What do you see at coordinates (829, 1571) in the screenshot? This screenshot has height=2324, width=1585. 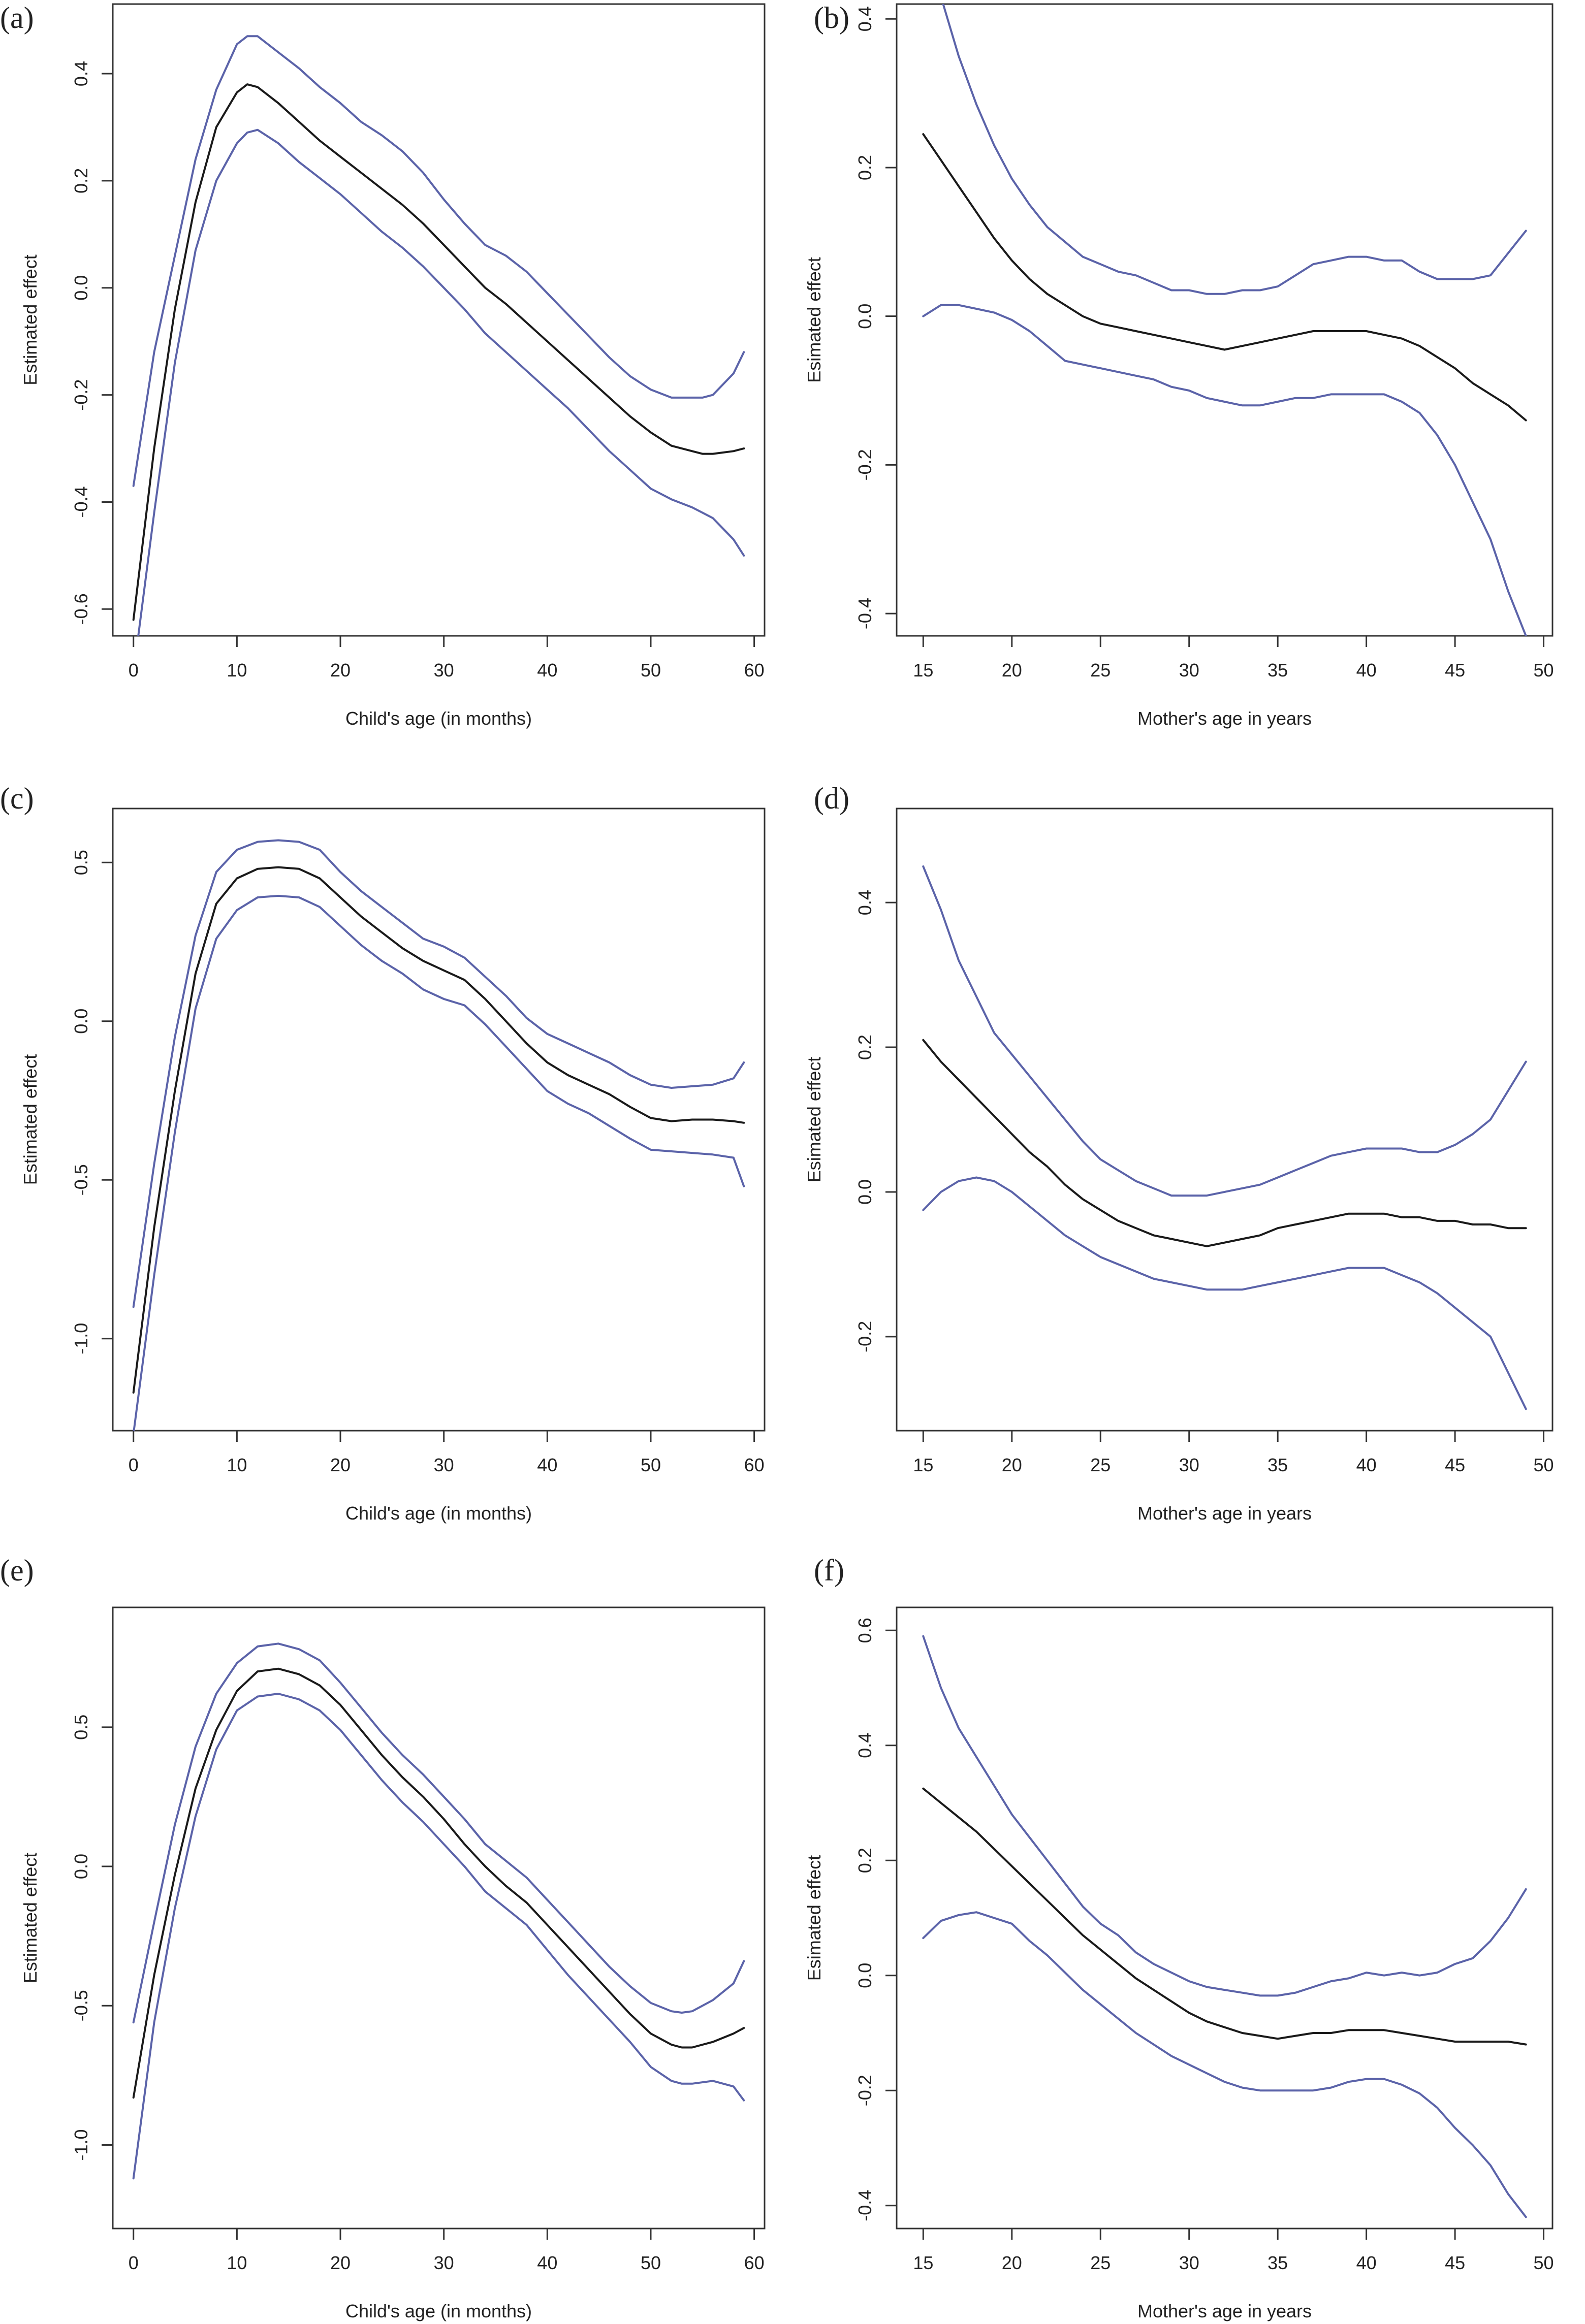 I see `panel-letter: (f)` at bounding box center [829, 1571].